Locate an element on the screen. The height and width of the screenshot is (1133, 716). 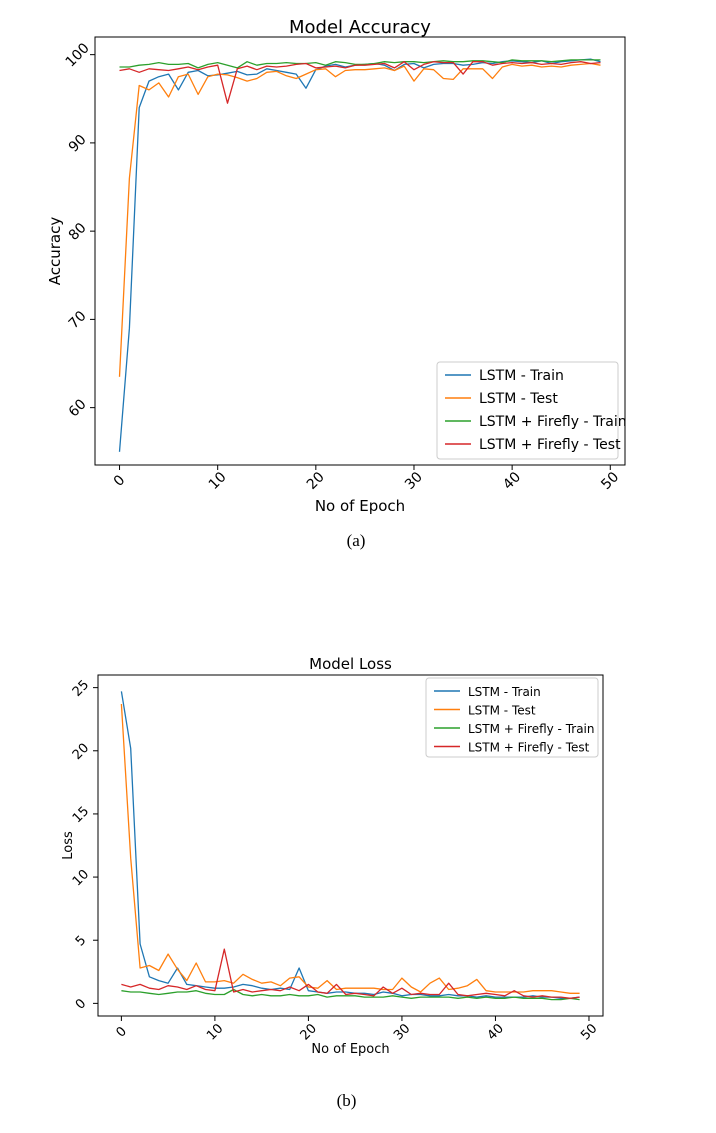
y-tick-label: 80 is located at coordinates (78, 232).